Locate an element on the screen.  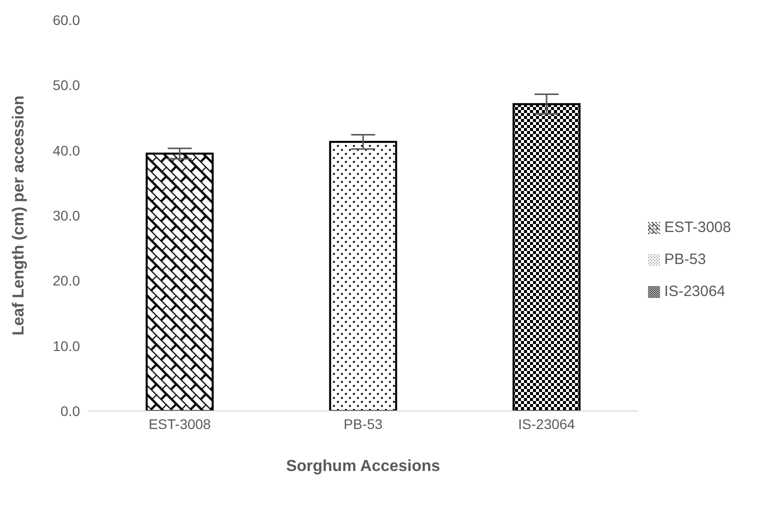
legend-label: PB-53 is located at coordinates (685, 259).